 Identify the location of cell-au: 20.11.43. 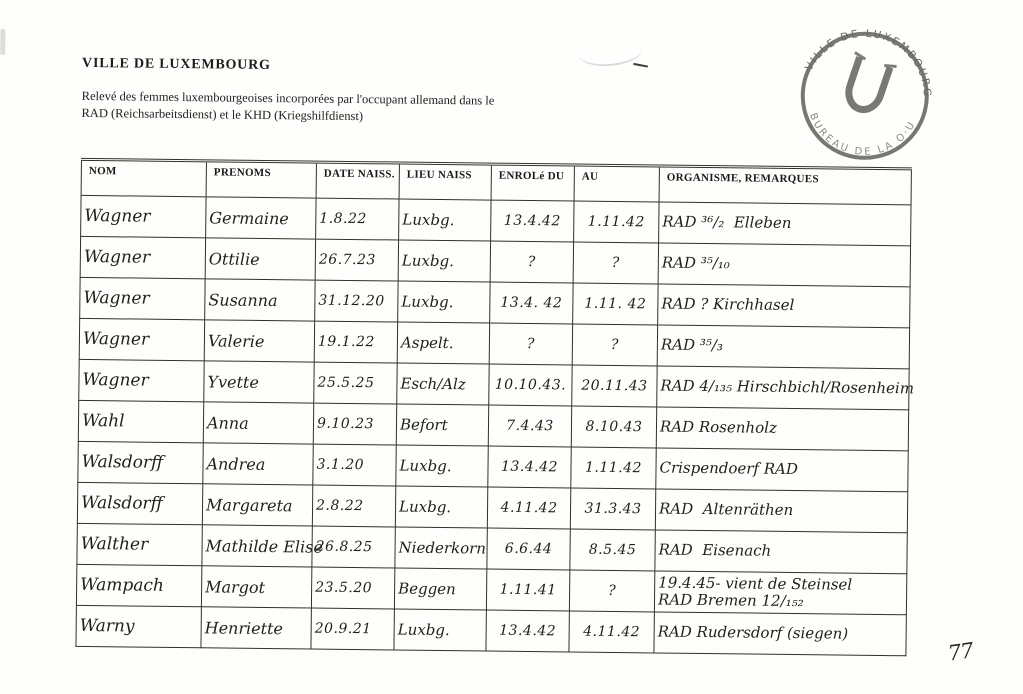
(614, 385).